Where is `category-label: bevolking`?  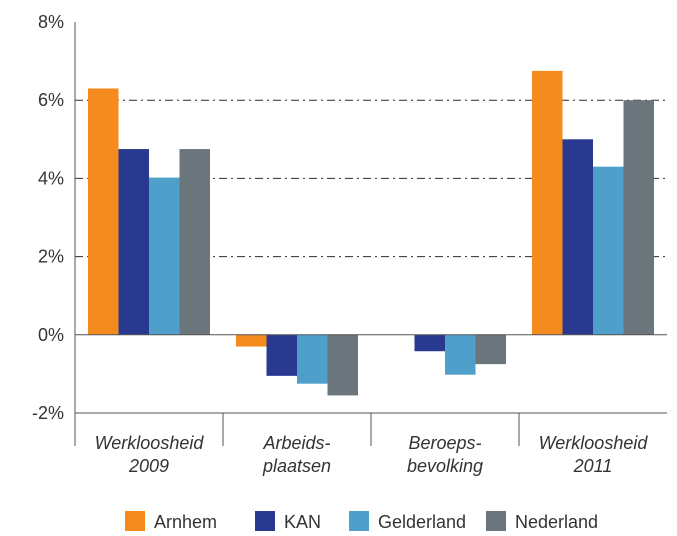
category-label: bevolking is located at coordinates (445, 466).